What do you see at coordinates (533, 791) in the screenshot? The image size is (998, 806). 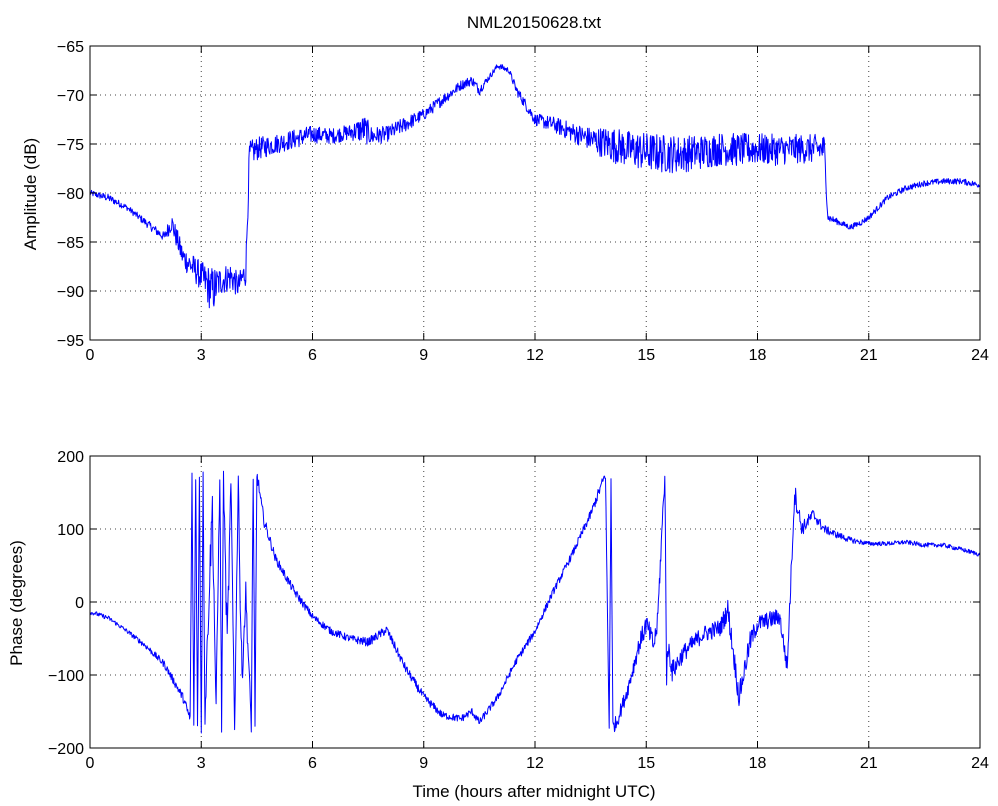 I see `x-axis-label: Time (hours after midnight UTC)` at bounding box center [533, 791].